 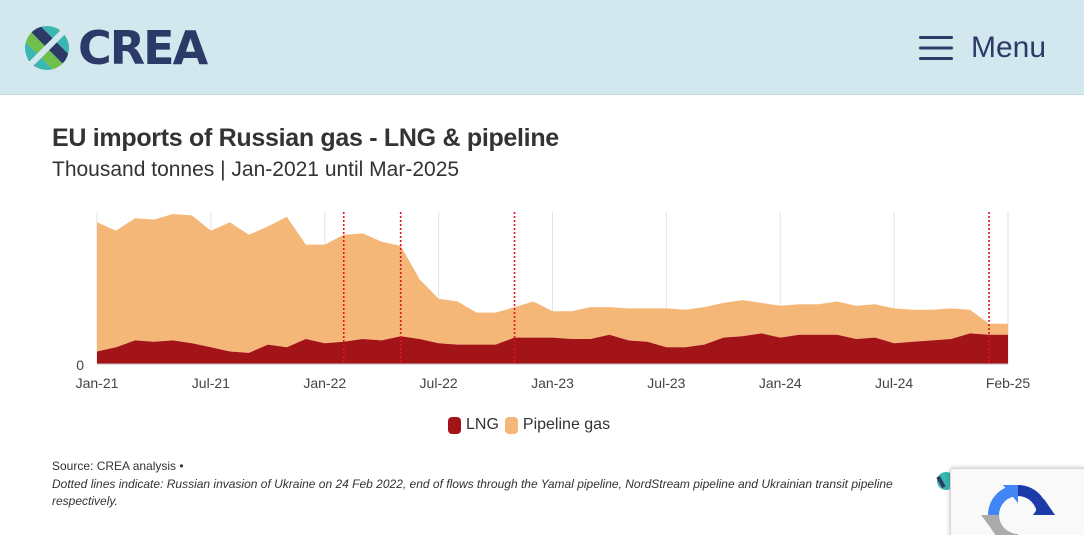 I want to click on x-tick-label: Jan-24, so click(x=780, y=383).